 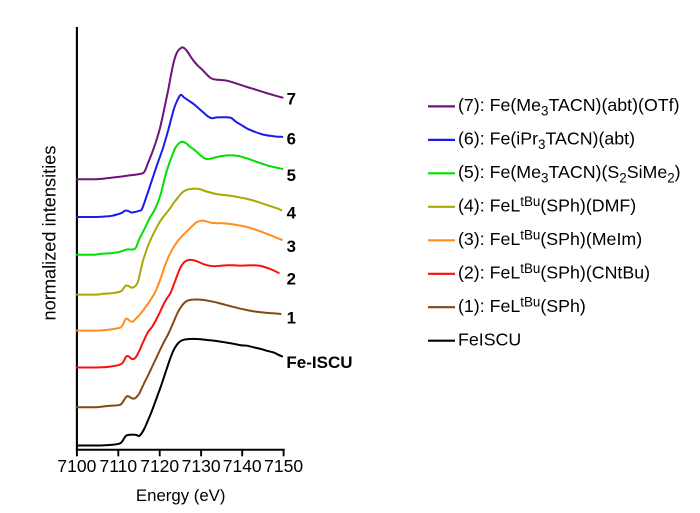 I want to click on svg-text: 7120, so click(x=159, y=466).